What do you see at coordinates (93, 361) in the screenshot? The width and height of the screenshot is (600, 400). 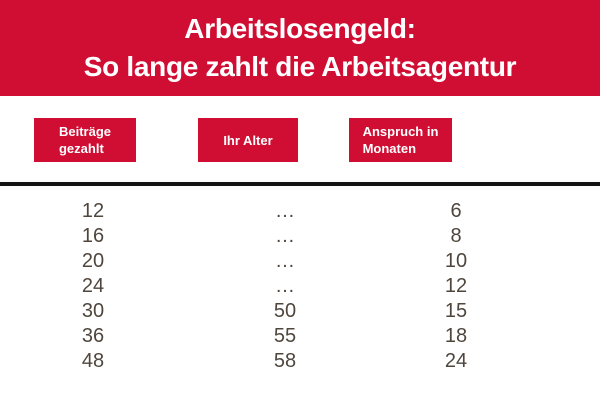 I see `cell-contributions: 48` at bounding box center [93, 361].